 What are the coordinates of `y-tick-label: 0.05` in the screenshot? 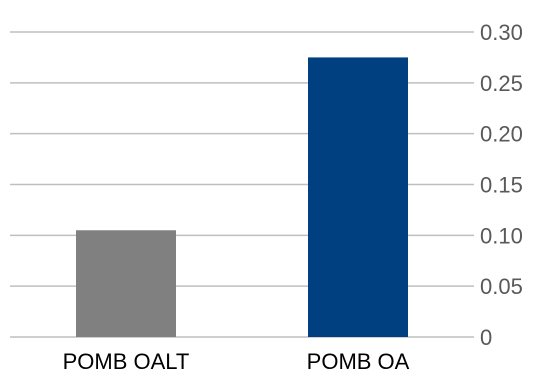 It's located at (501, 286).